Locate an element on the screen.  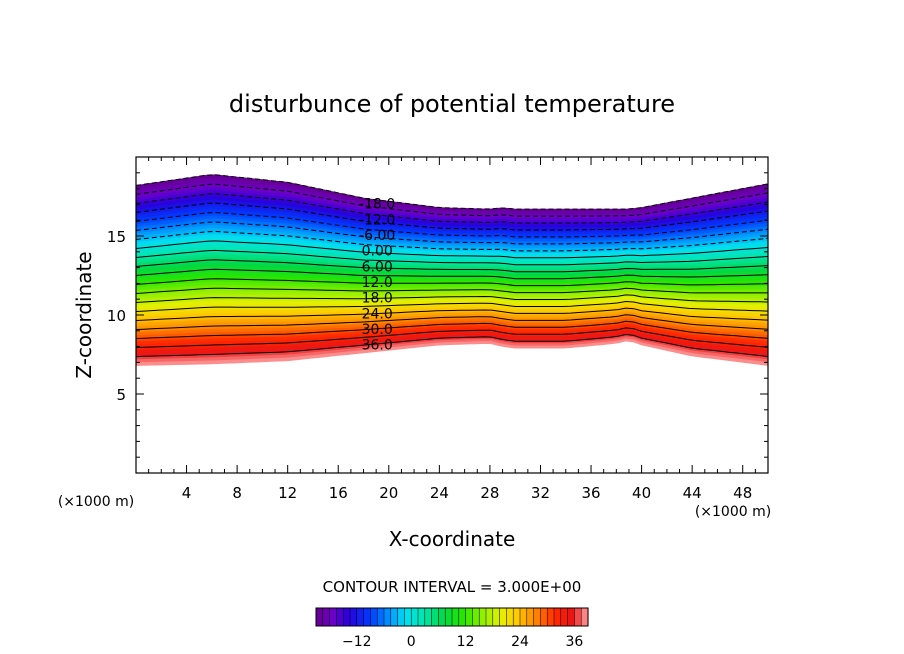
colorbar-tick-label: 24 is located at coordinates (520, 642).